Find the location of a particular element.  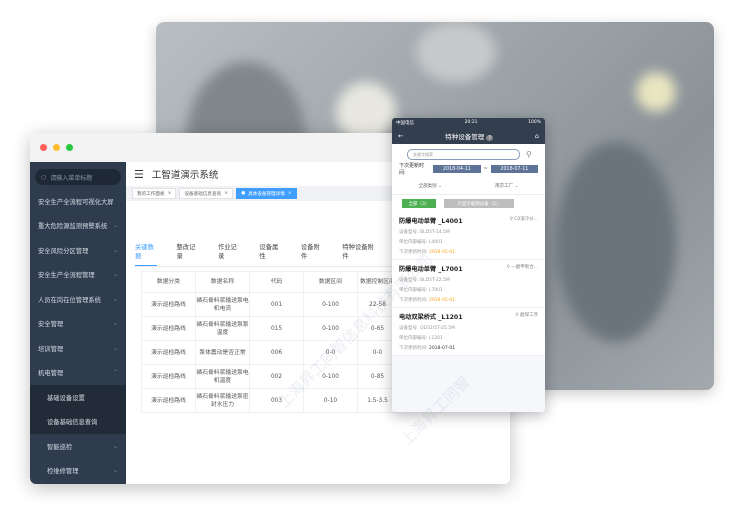

sidebar-item: 机电管理 ⌃ is located at coordinates (78, 373).